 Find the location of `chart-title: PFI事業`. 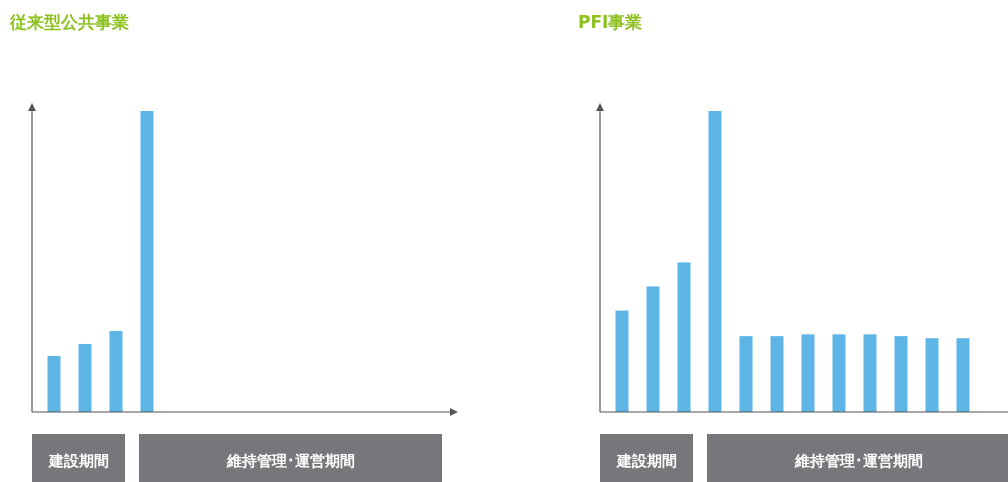

chart-title: PFI事業 is located at coordinates (610, 22).